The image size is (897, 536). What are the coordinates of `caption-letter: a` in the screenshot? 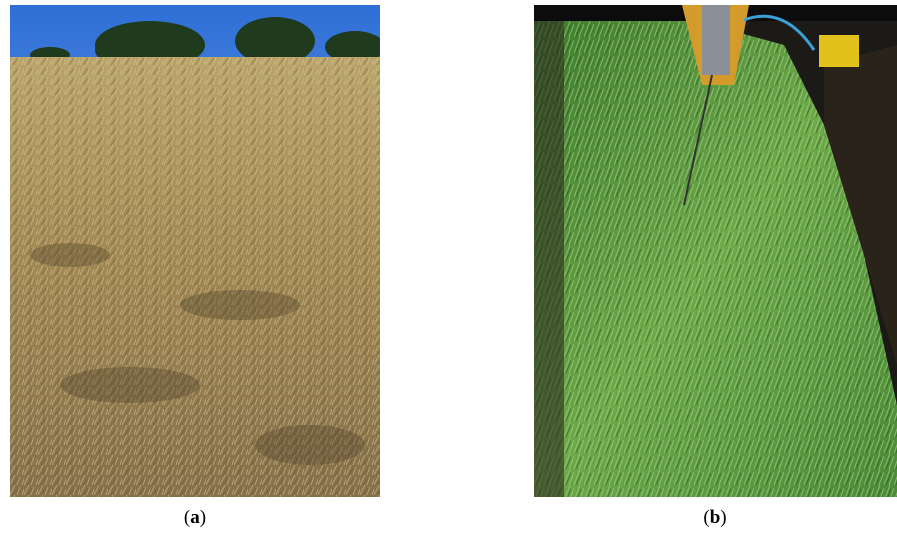 It's located at (195, 517).